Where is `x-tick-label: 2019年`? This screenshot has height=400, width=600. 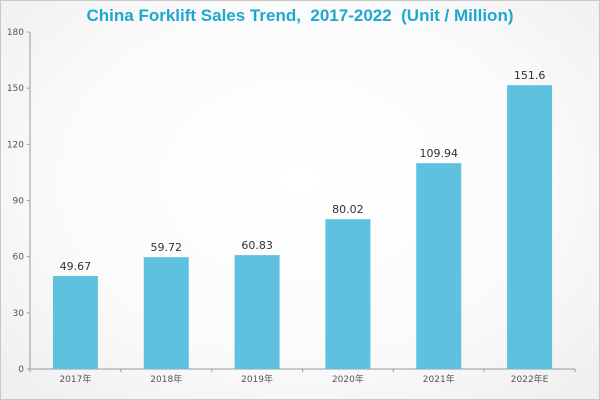 x-tick-label: 2019年 is located at coordinates (257, 379).